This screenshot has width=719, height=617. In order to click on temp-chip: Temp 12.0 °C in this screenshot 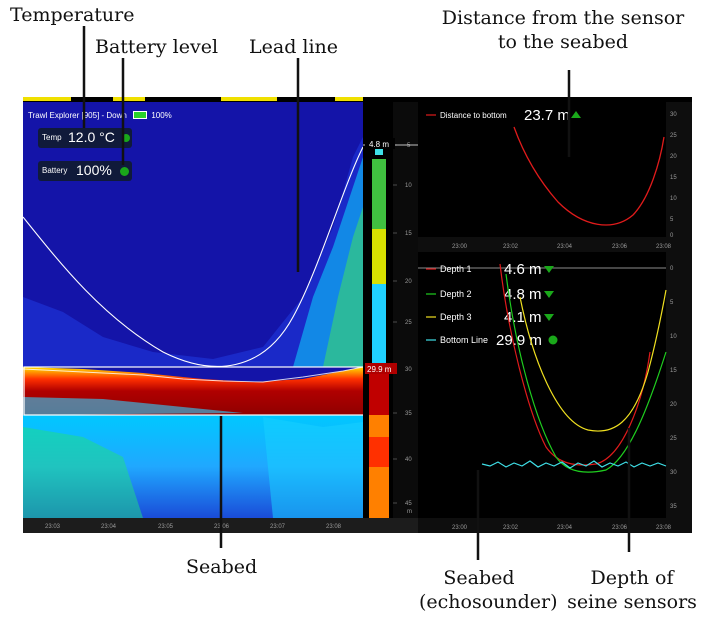, I will do `click(85, 138)`.